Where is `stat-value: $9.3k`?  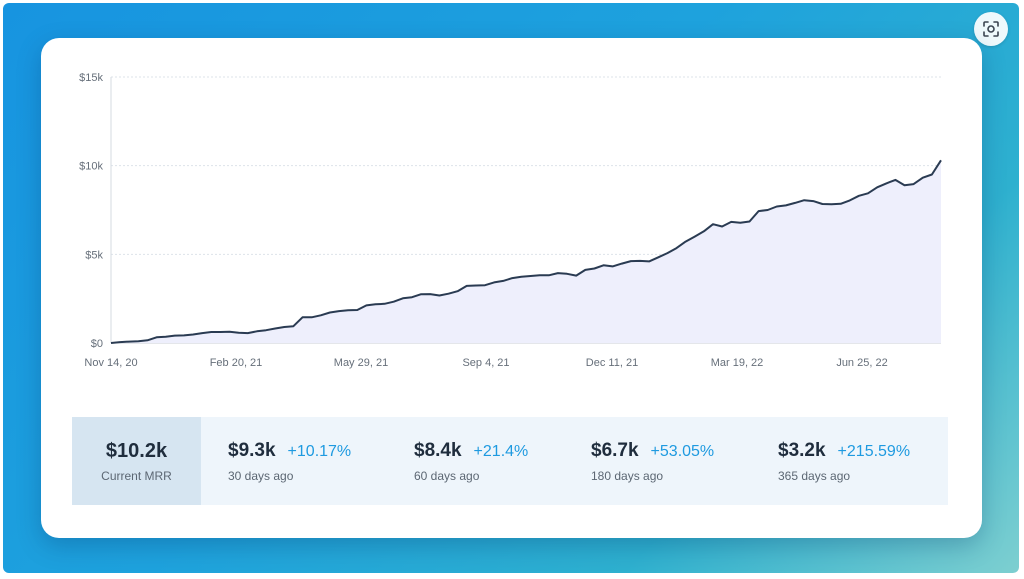
stat-value: $9.3k is located at coordinates (252, 450).